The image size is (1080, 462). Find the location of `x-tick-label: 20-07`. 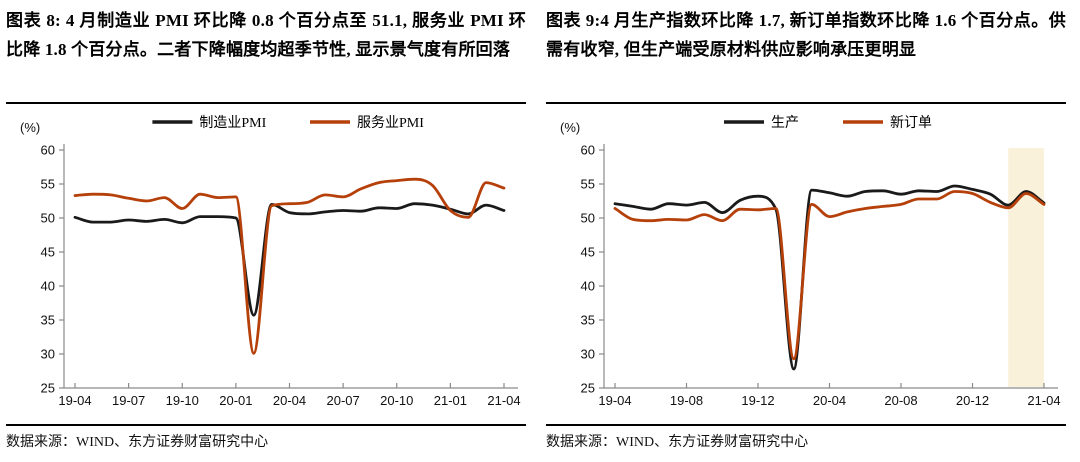

x-tick-label: 20-07 is located at coordinates (343, 400).